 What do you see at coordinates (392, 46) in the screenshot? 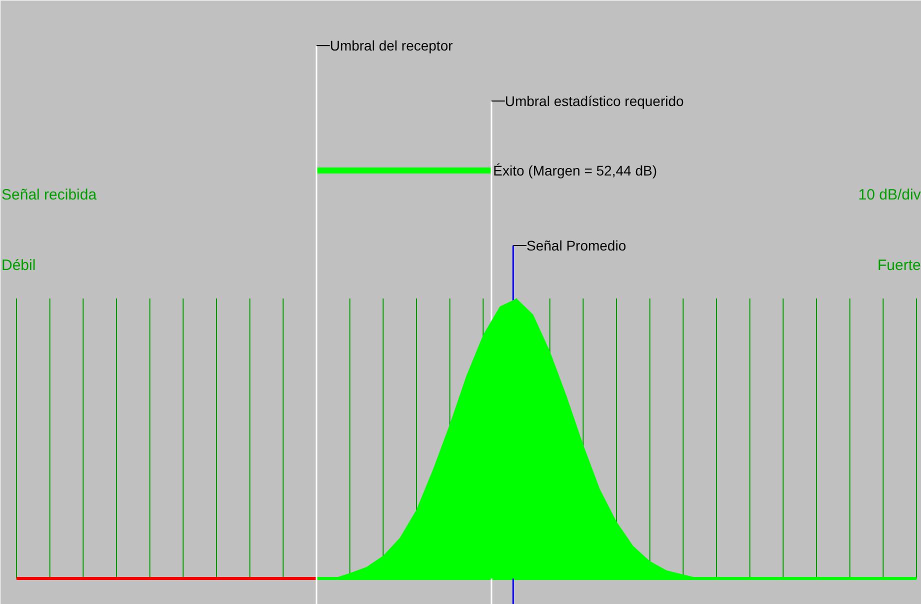
I see `text: Umbral del receptor` at bounding box center [392, 46].